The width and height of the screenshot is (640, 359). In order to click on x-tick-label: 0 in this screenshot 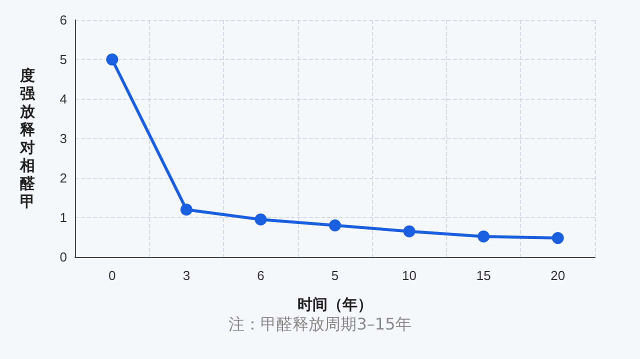, I will do `click(112, 275)`.